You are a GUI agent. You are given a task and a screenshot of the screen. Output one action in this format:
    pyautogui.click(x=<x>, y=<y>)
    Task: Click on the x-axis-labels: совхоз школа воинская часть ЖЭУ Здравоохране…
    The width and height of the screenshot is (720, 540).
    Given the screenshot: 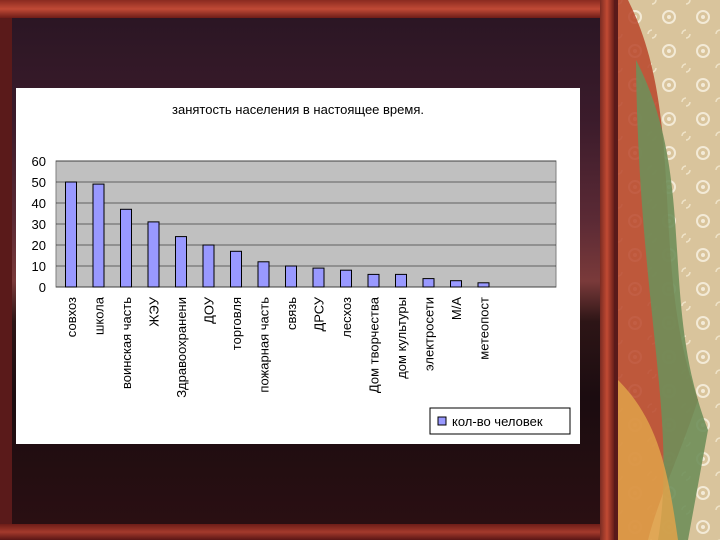 What is the action you would take?
    pyautogui.click(x=278, y=347)
    